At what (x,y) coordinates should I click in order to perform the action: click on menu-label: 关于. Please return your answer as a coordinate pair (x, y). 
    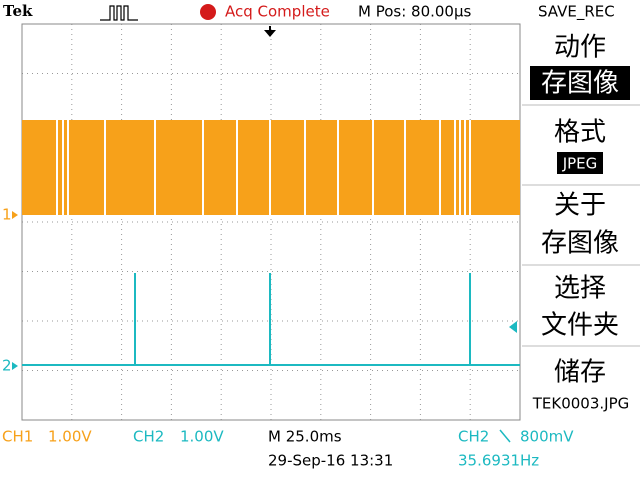
    Looking at the image, I should click on (580, 206).